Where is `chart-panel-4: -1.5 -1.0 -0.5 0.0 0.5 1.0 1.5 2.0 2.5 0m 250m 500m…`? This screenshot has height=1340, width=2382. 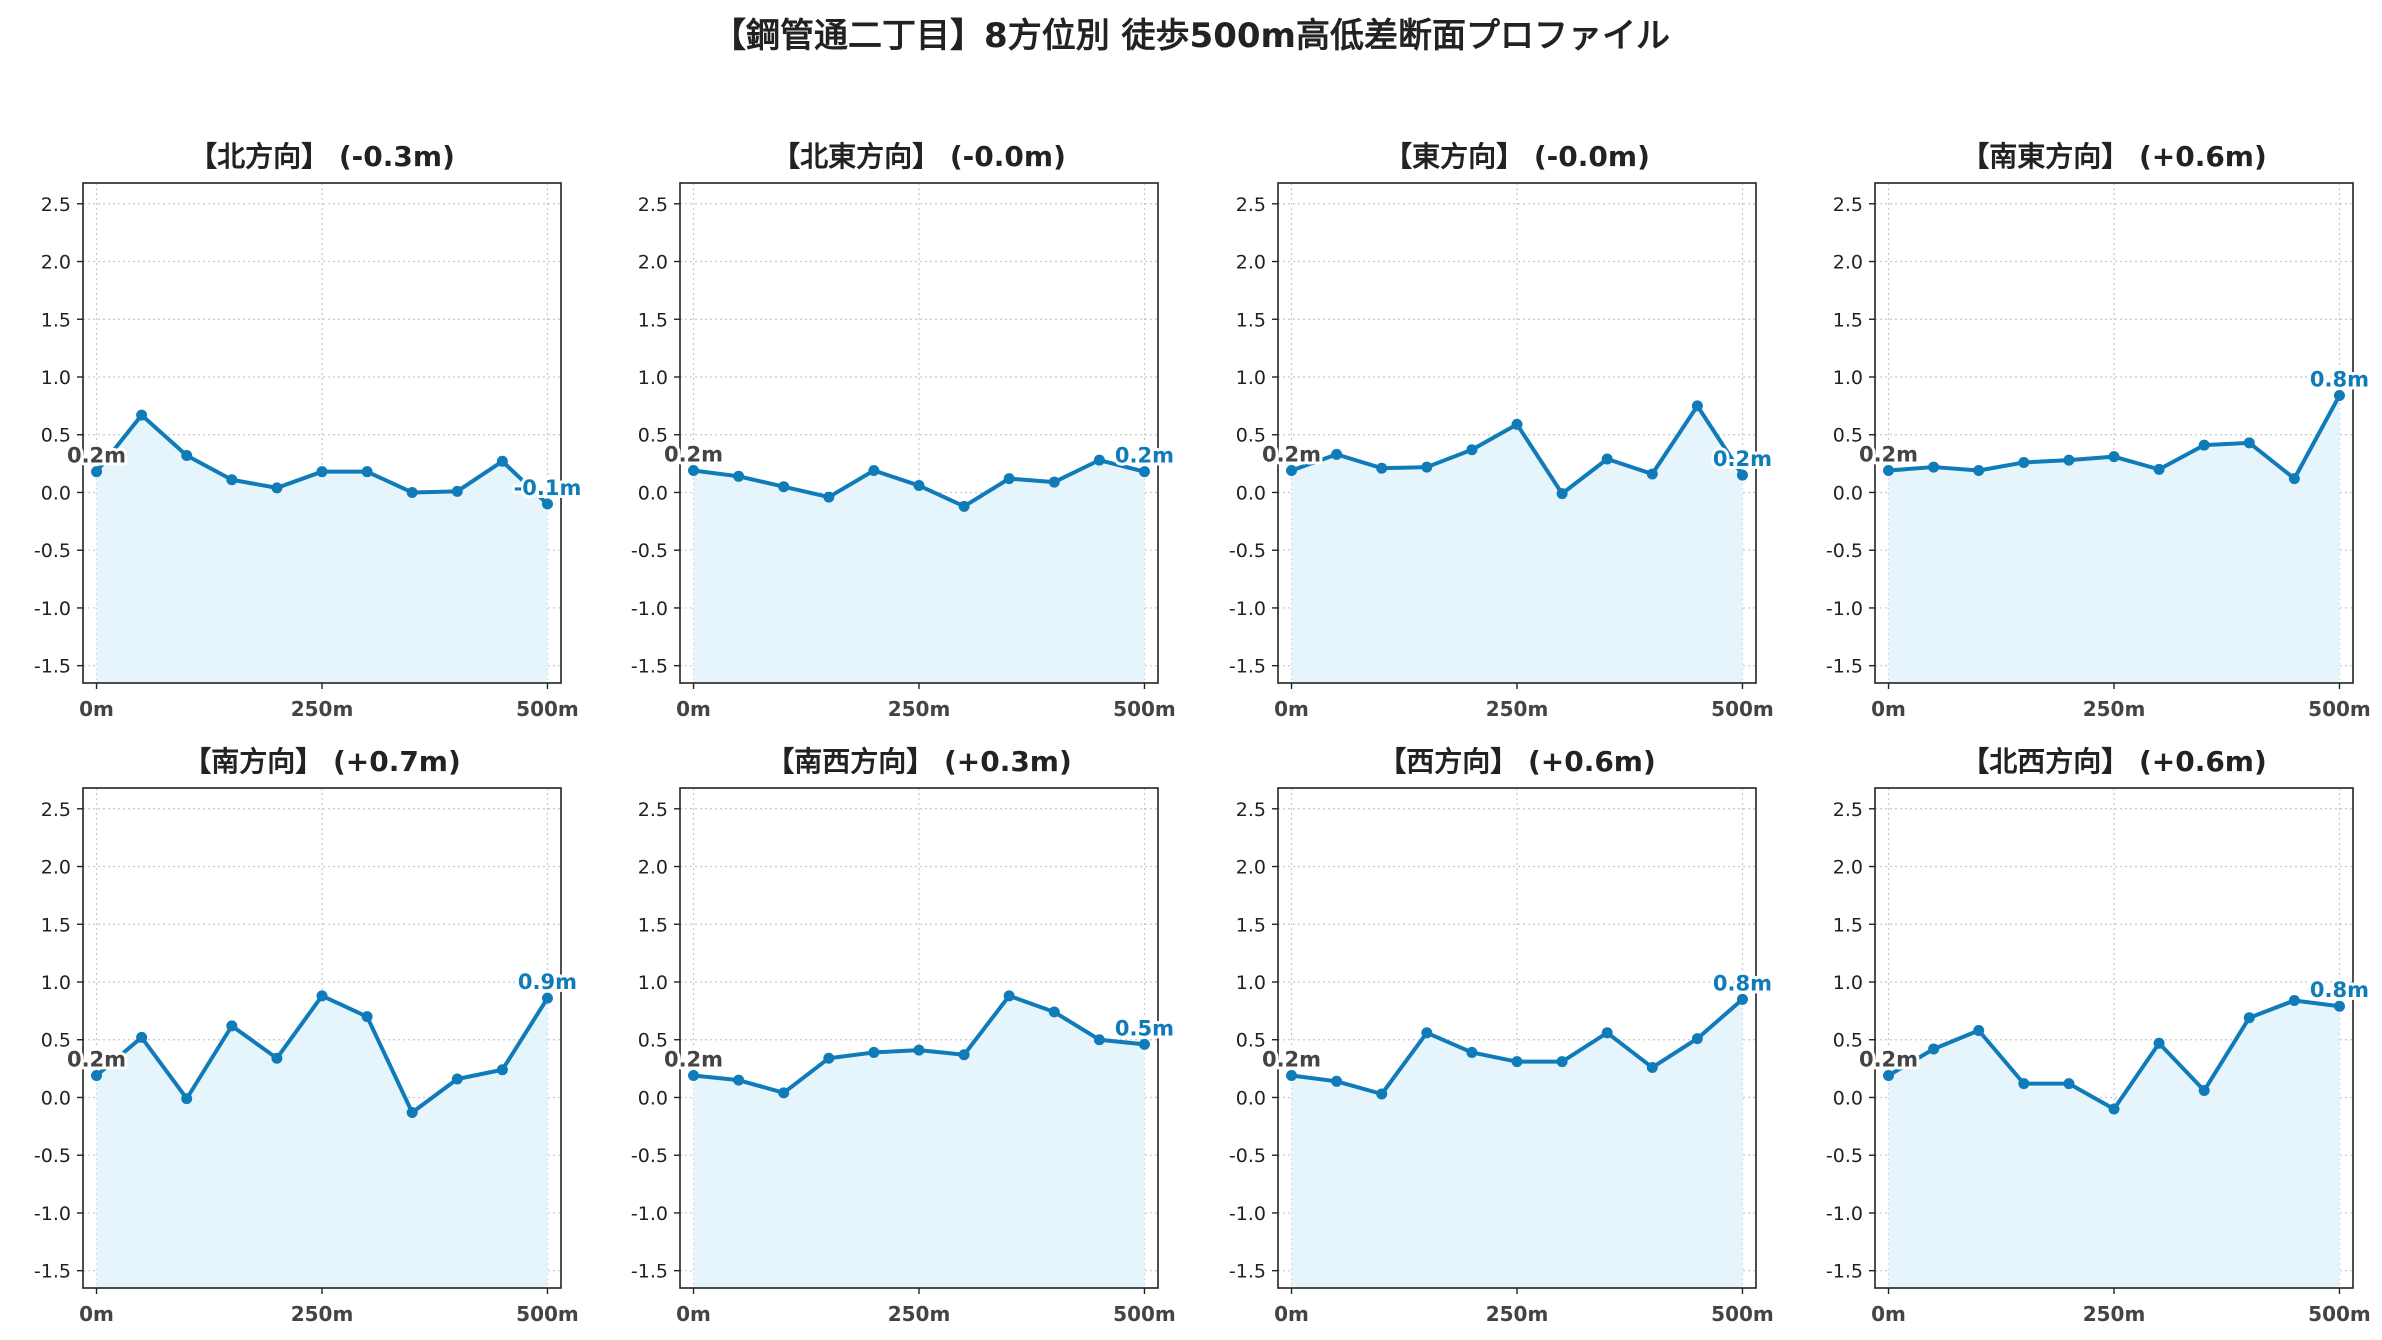 chart-panel-4: -1.5 -1.0 -0.5 0.0 0.5 1.0 1.5 2.0 2.5 0m 250m 500m… is located at coordinates (307, 1035).